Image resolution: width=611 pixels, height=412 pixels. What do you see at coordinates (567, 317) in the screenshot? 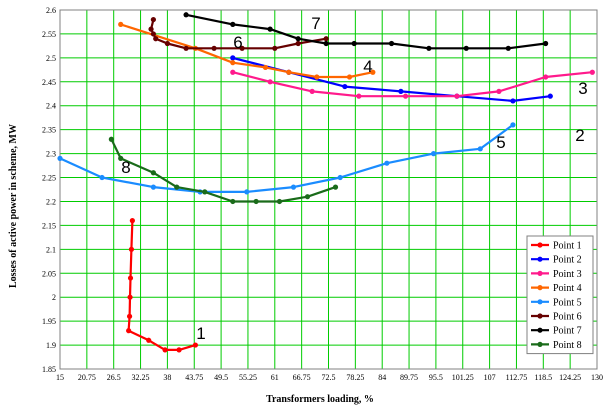
I see `legend-label: Point 6` at bounding box center [567, 317].